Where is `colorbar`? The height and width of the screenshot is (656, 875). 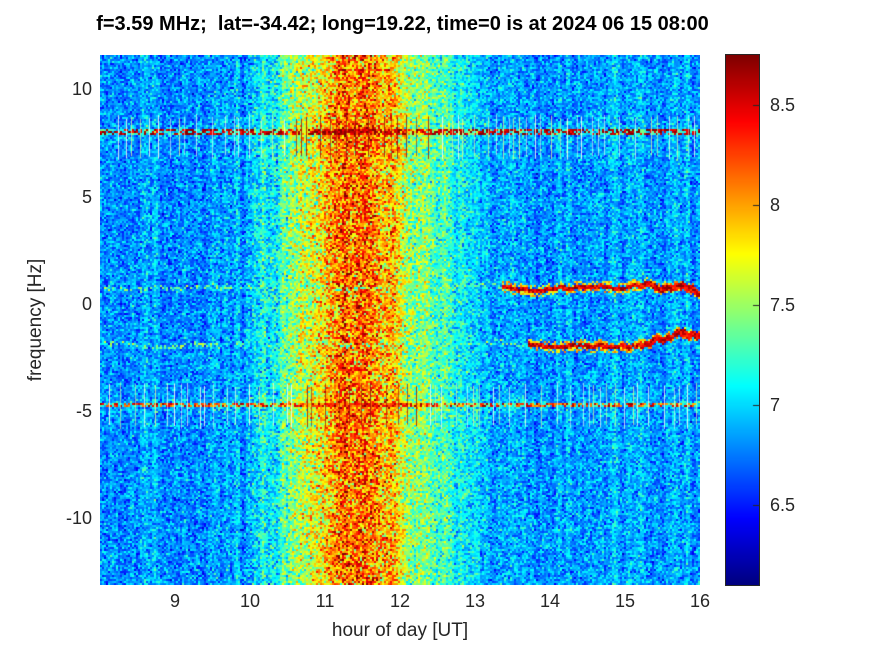 colorbar is located at coordinates (742, 320).